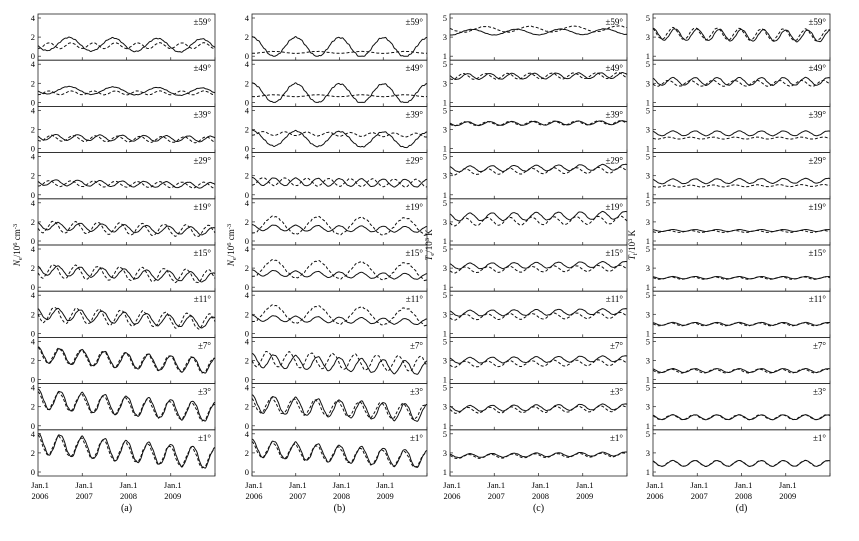 The height and width of the screenshot is (541, 859). I want to click on latitude-label: ±39°, so click(614, 114).